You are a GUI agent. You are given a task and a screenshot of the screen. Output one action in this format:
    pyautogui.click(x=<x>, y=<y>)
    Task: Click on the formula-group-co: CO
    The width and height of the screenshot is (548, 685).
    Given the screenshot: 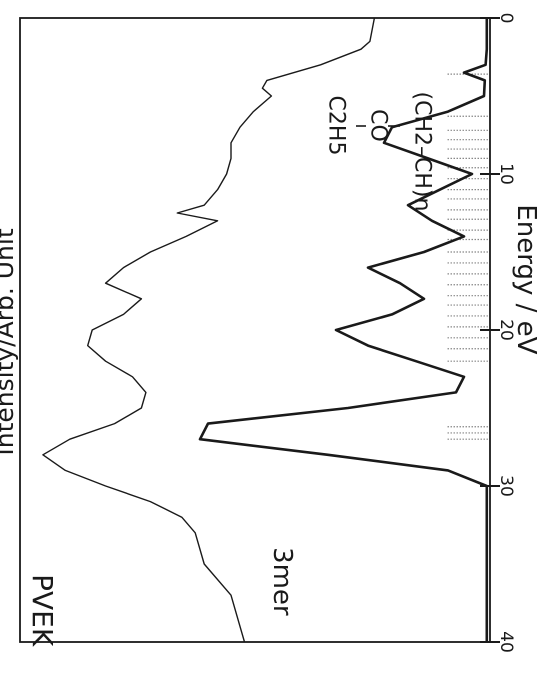 What is the action you would take?
    pyautogui.click(x=378, y=125)
    